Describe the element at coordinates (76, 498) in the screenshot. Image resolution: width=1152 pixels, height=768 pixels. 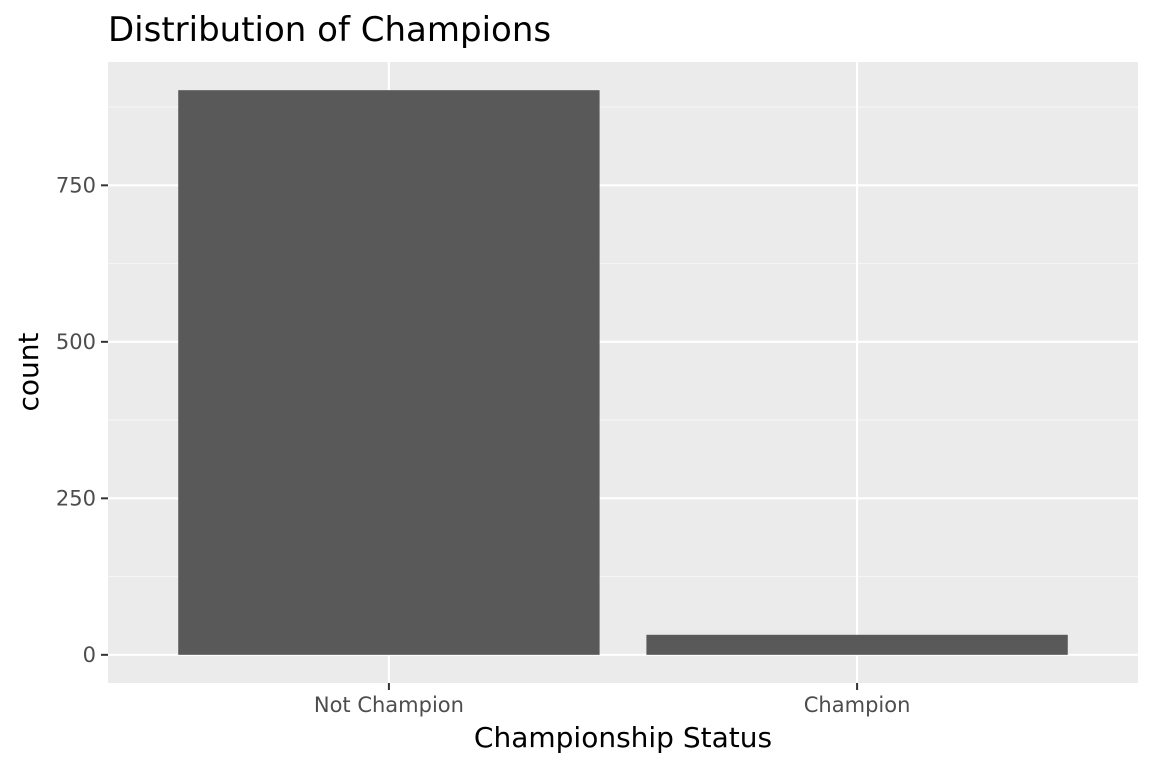
I see `y-tick-label: 250` at that location.